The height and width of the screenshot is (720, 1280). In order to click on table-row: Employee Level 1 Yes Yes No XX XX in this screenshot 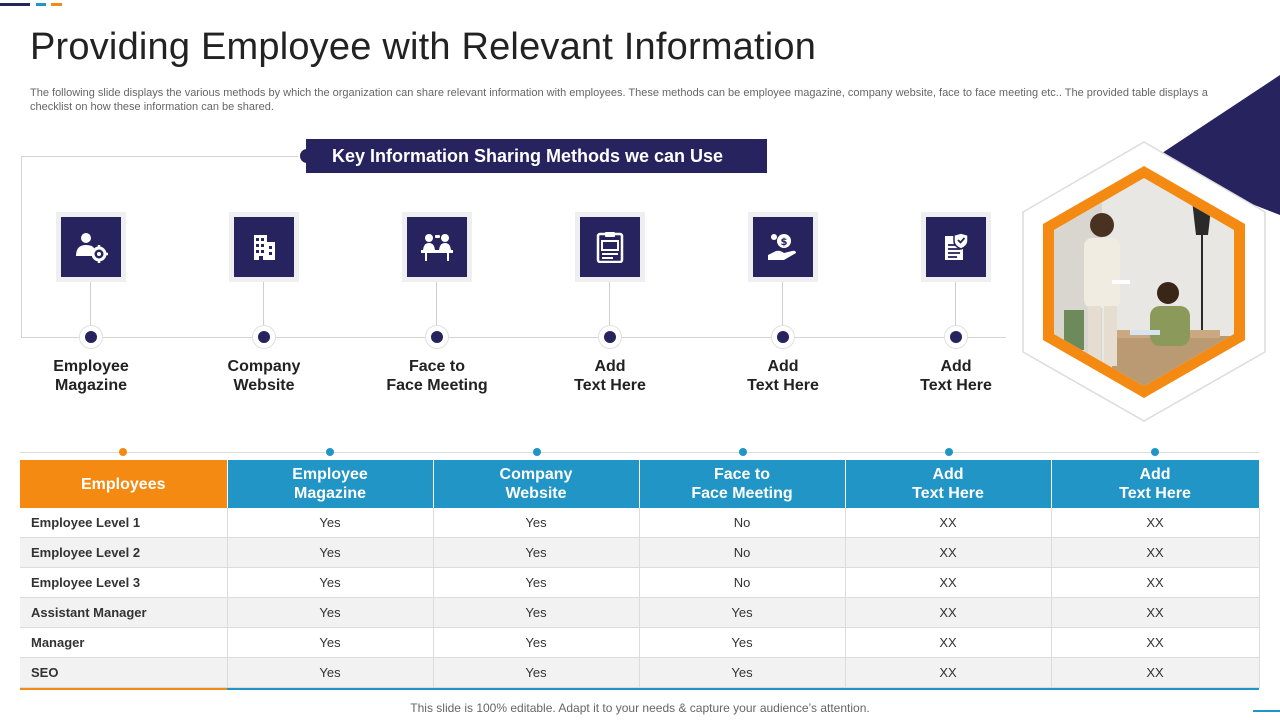, I will do `click(640, 523)`.